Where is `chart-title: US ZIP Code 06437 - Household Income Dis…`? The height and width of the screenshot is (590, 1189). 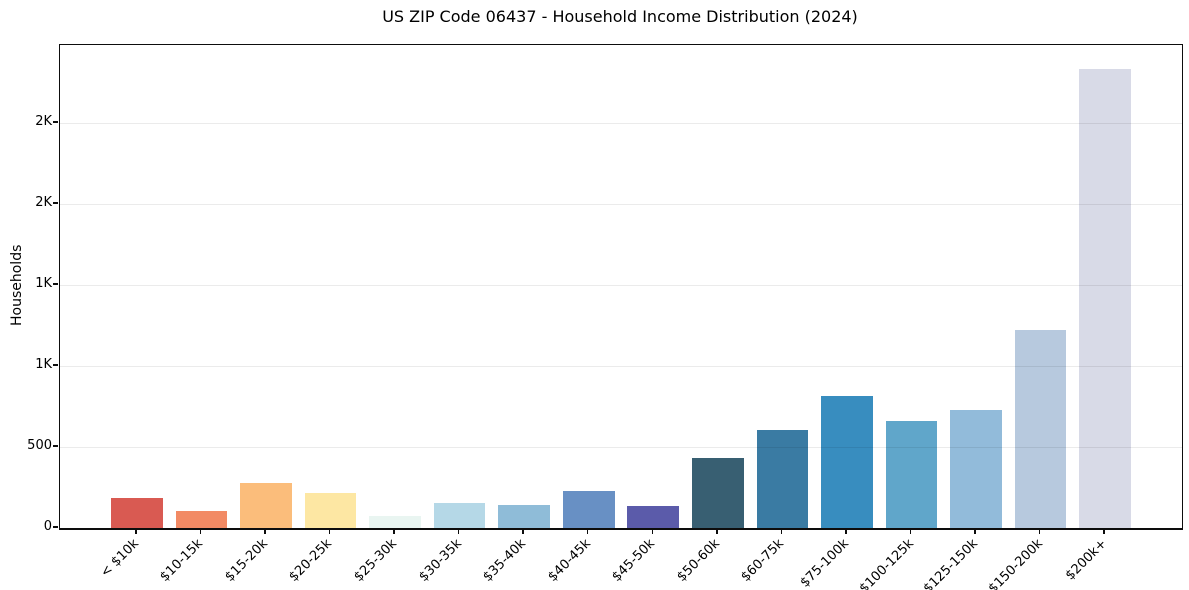
chart-title: US ZIP Code 06437 - Household Income Dis… is located at coordinates (620, 16).